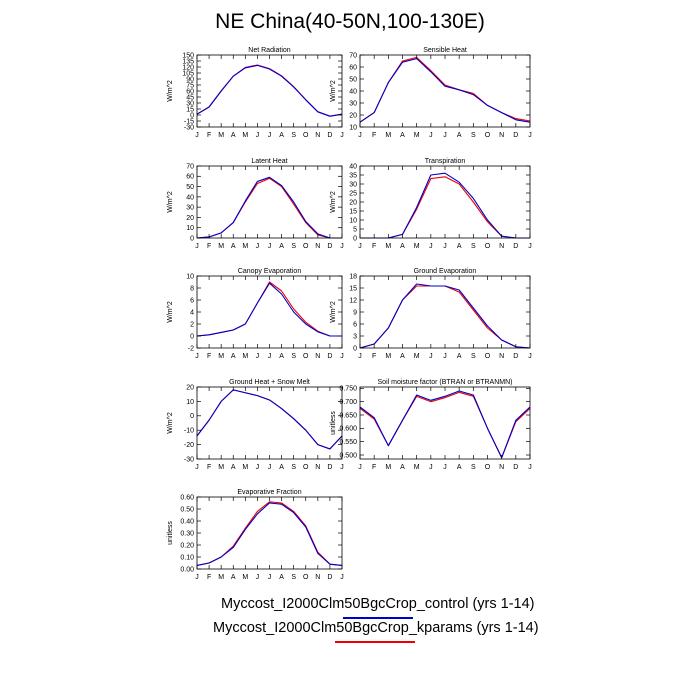 Image resolution: width=700 pixels, height=700 pixels. I want to click on y-tick-label: 150, so click(188, 55).